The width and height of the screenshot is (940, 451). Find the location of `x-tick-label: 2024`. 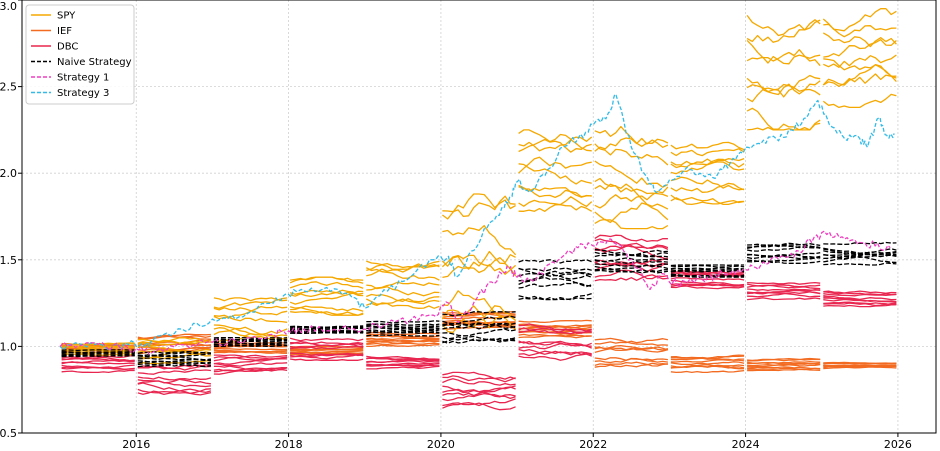

x-tick-label: 2024 is located at coordinates (746, 444).